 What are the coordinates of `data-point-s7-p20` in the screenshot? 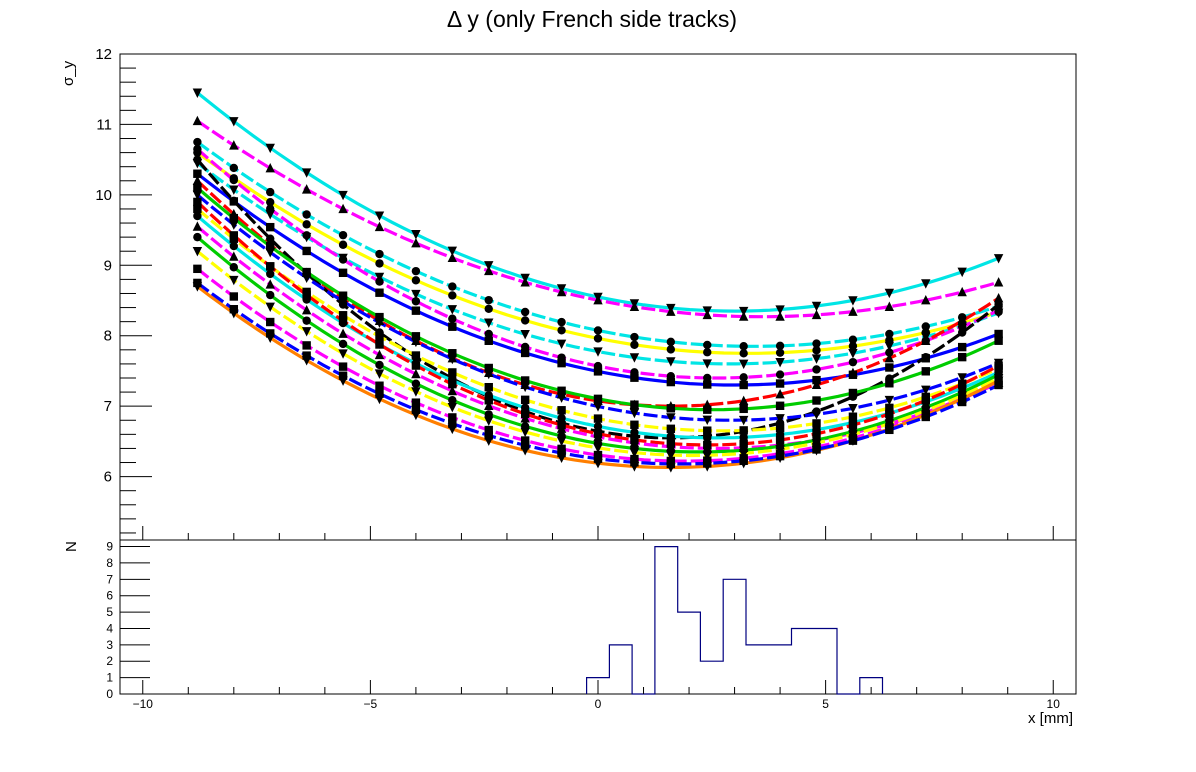 It's located at (926, 340).